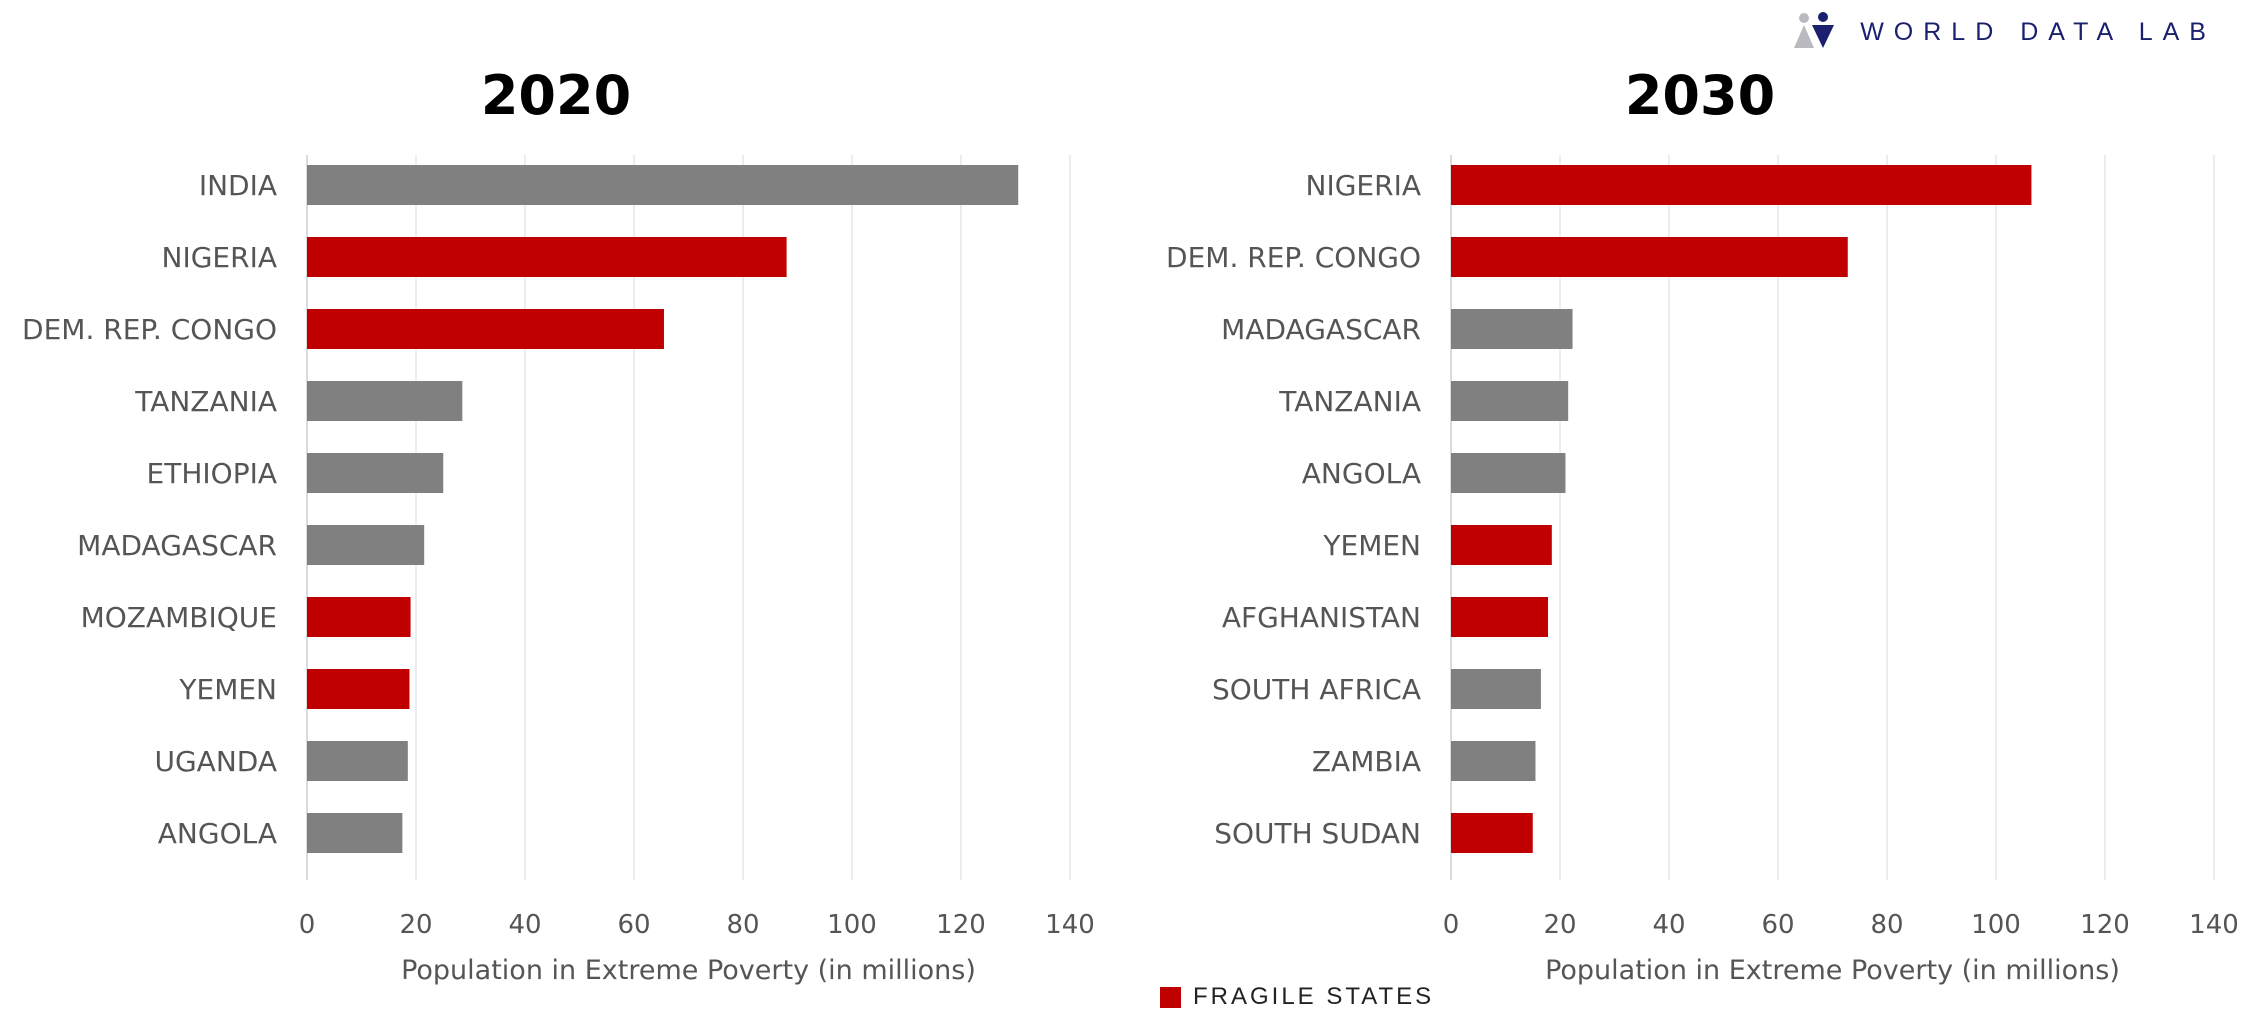 The height and width of the screenshot is (1030, 2246). What do you see at coordinates (1317, 833) in the screenshot?
I see `category-label: SOUTH SUDAN` at bounding box center [1317, 833].